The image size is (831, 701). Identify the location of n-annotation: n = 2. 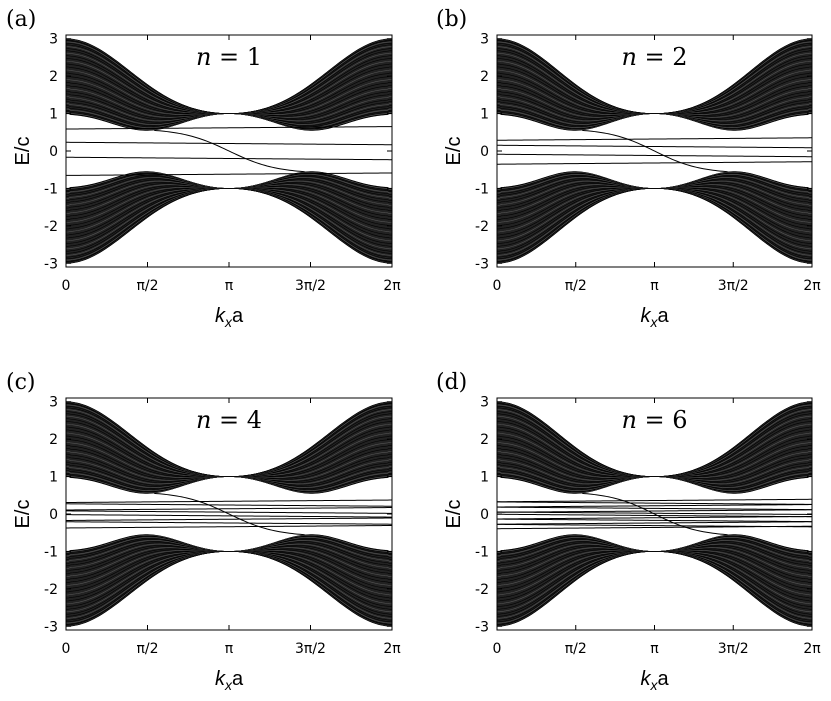
(654, 57).